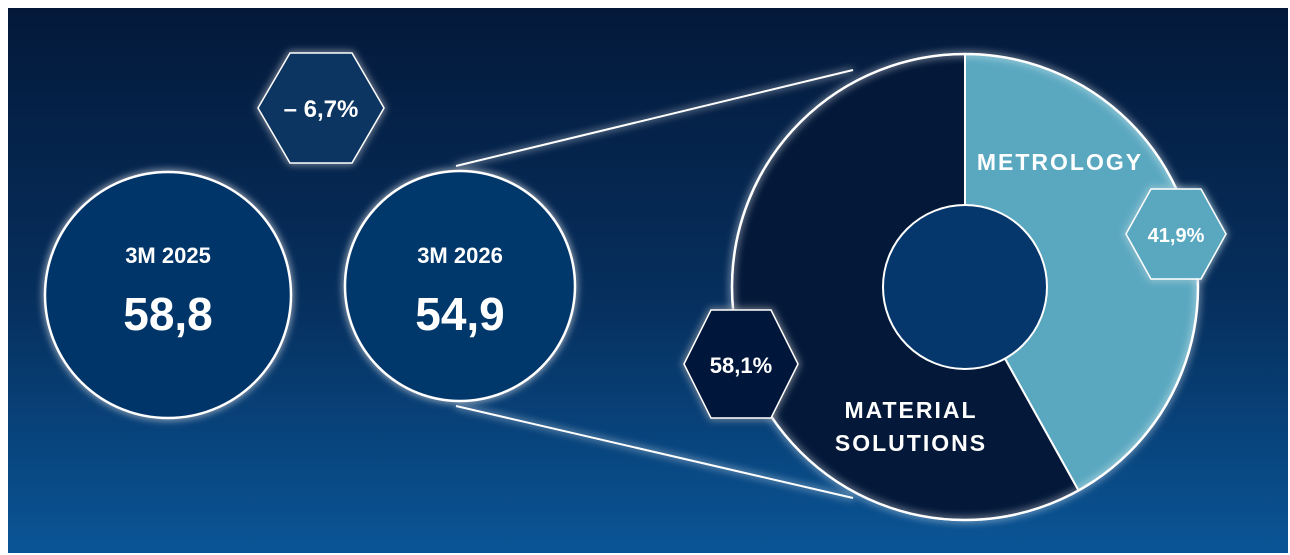  I want to click on period-value-2025: 58,8, so click(168, 314).